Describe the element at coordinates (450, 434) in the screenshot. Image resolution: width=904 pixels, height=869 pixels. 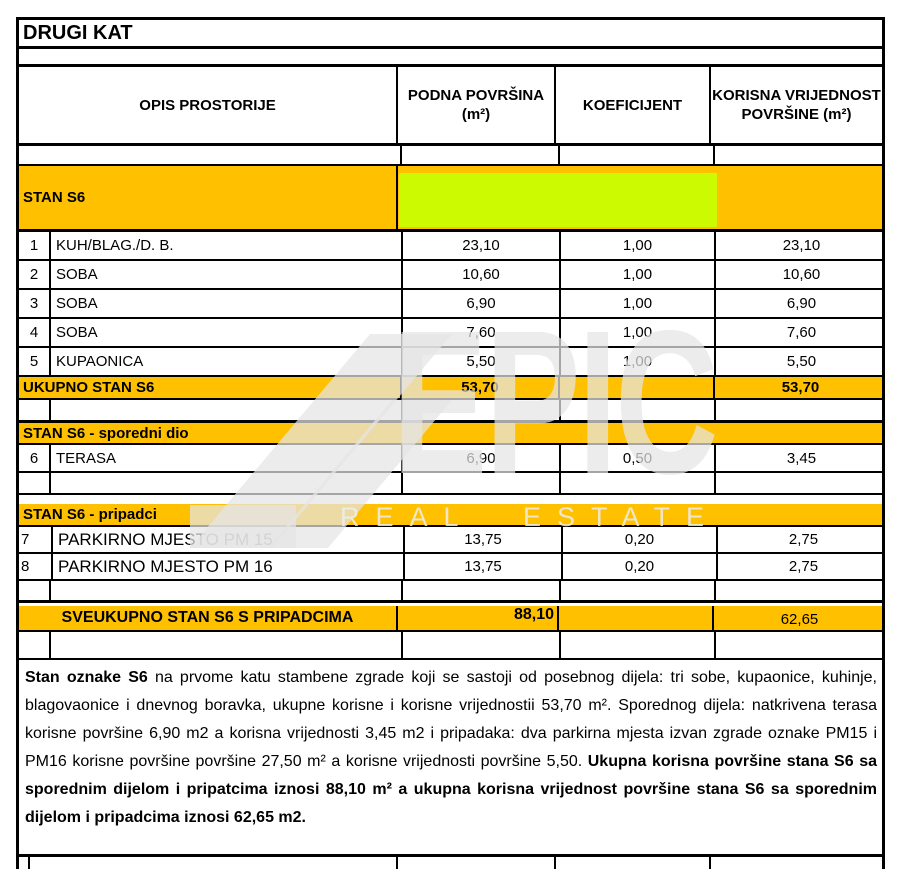
I see `section-sporedni-dio: STAN S6 - sporedni dio` at that location.